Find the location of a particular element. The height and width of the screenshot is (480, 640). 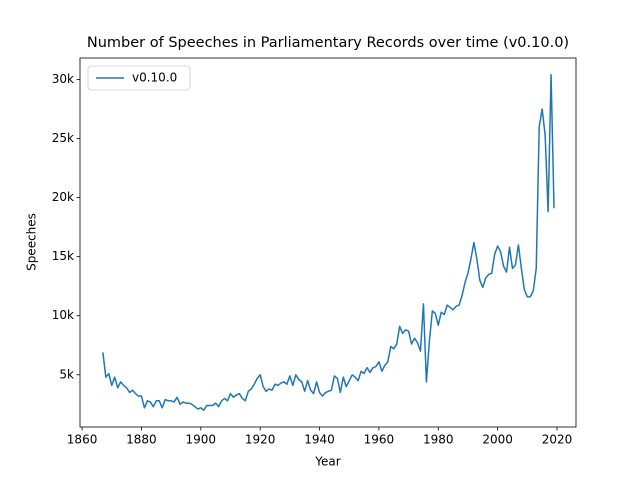

y-tick-label: 10k is located at coordinates (63, 315).